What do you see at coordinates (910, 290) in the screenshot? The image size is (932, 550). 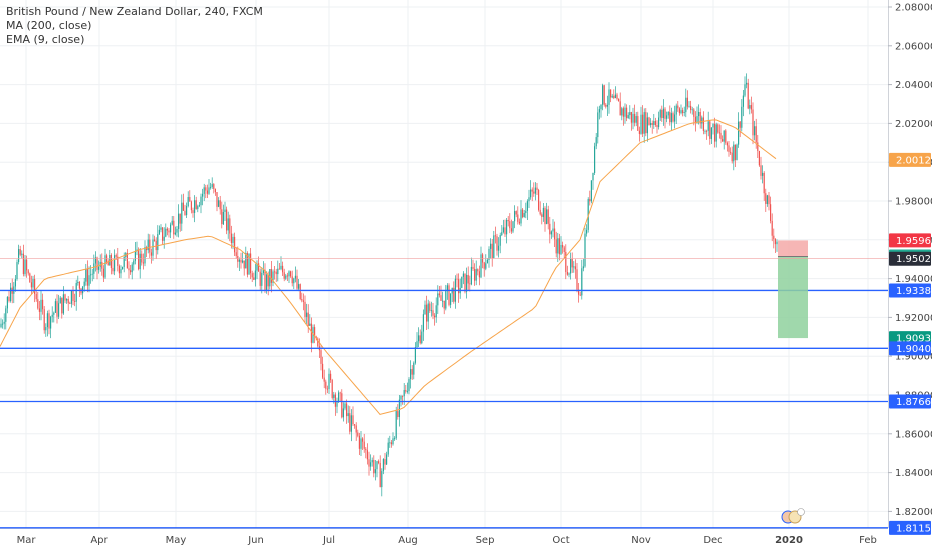 I see `price-tag-bg` at bounding box center [910, 290].